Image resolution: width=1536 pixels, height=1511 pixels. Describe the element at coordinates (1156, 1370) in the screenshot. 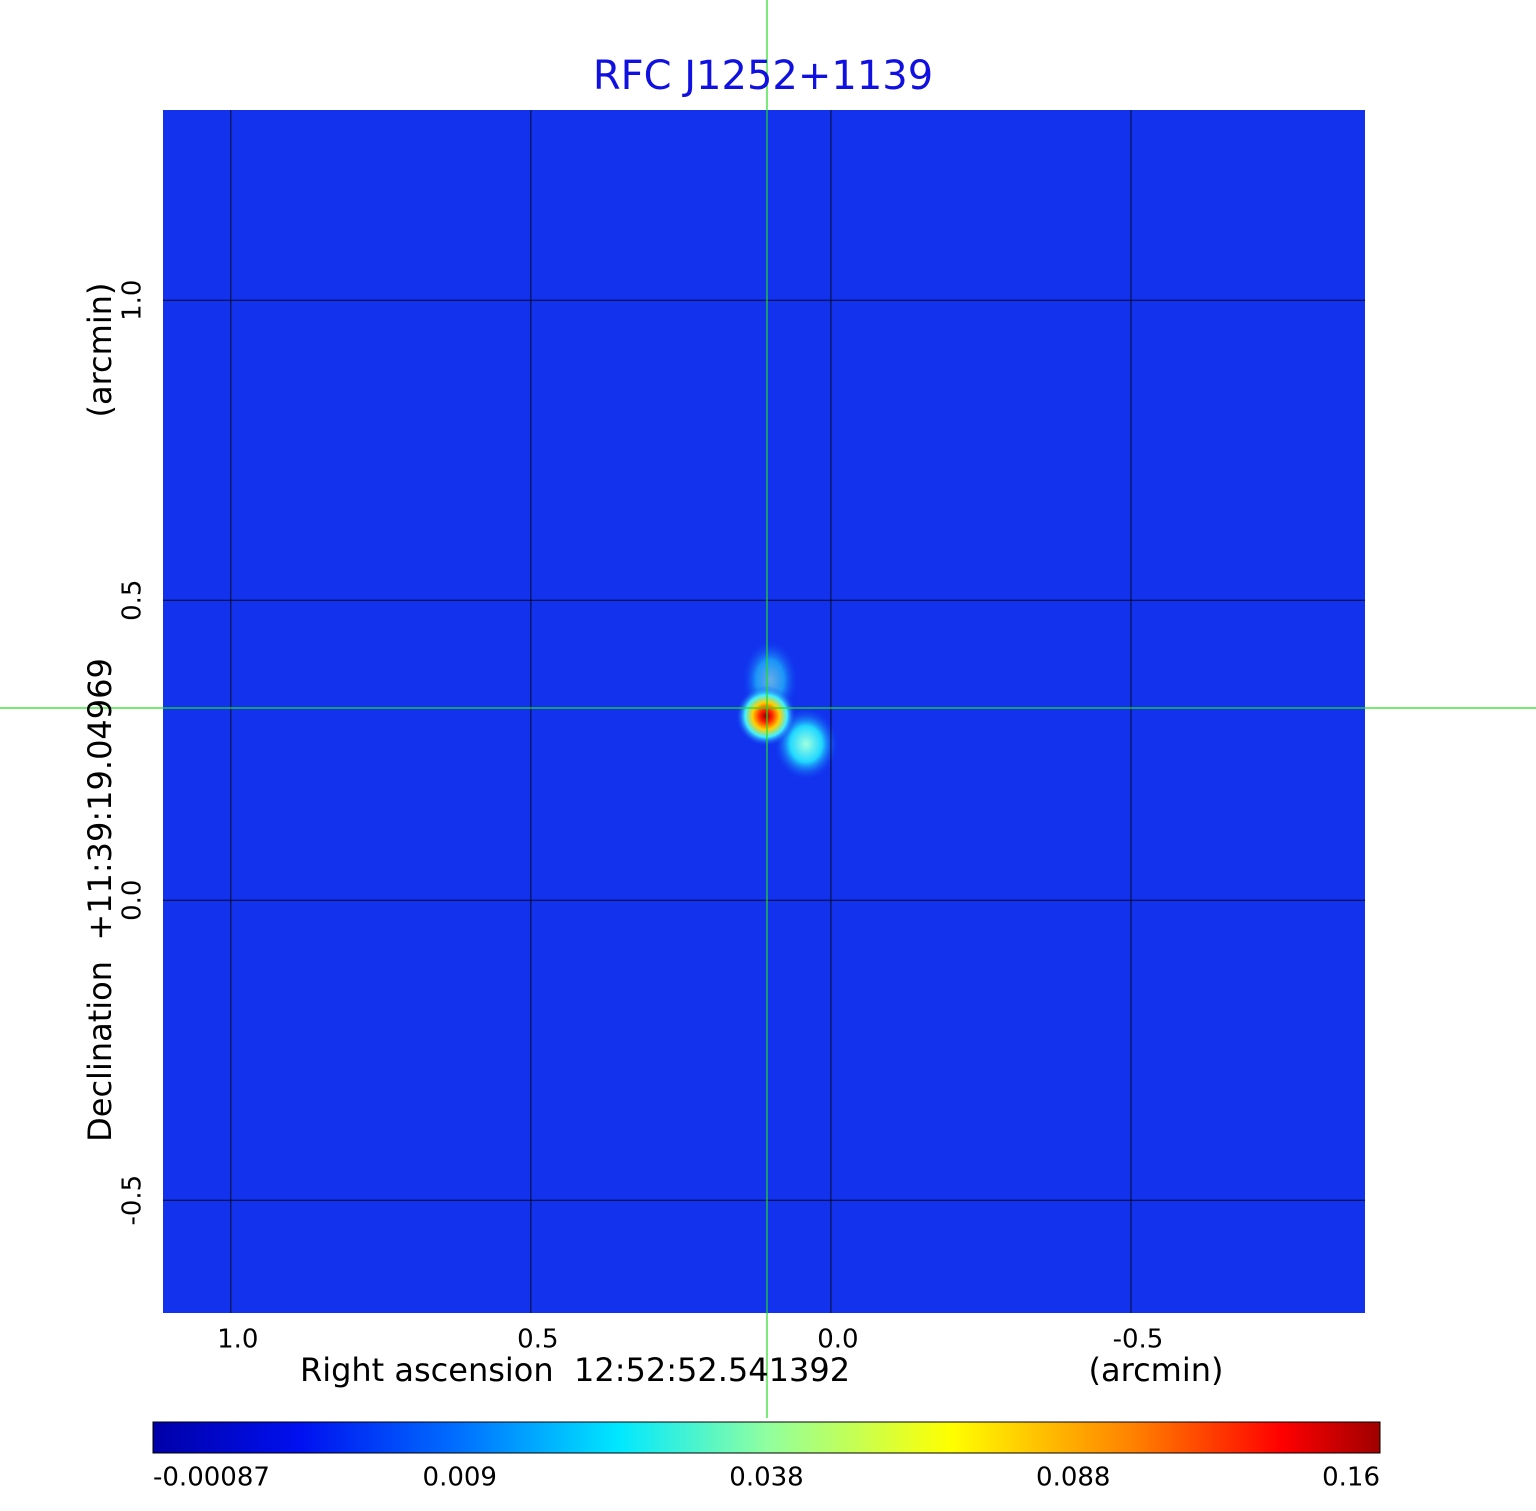

I see `x-axis-unit: (arcmin)` at that location.